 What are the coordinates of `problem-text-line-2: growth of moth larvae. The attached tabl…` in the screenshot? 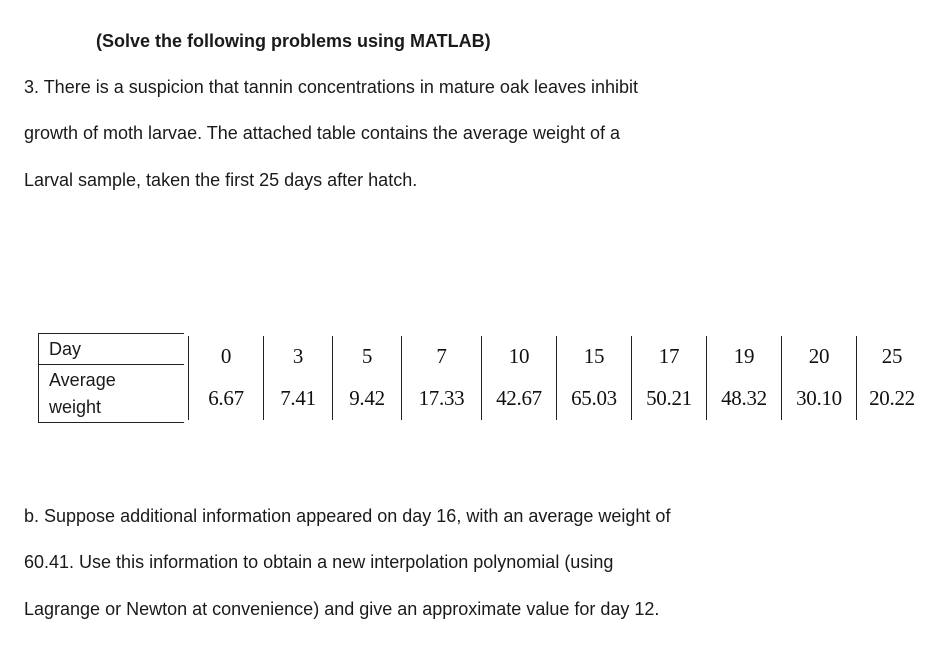 It's located at (322, 133).